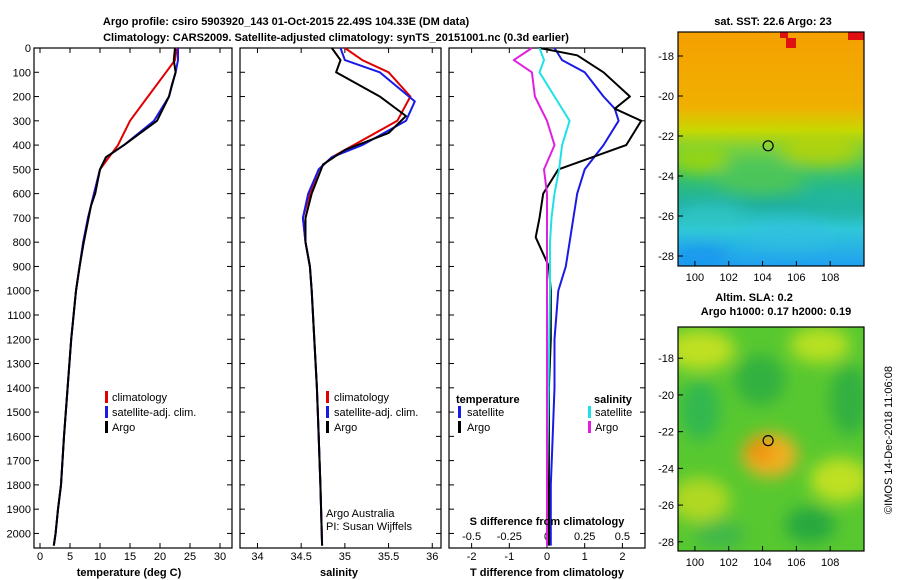 The height and width of the screenshot is (580, 900). I want to click on difference-xlabel-top: S difference from climatology, so click(548, 522).